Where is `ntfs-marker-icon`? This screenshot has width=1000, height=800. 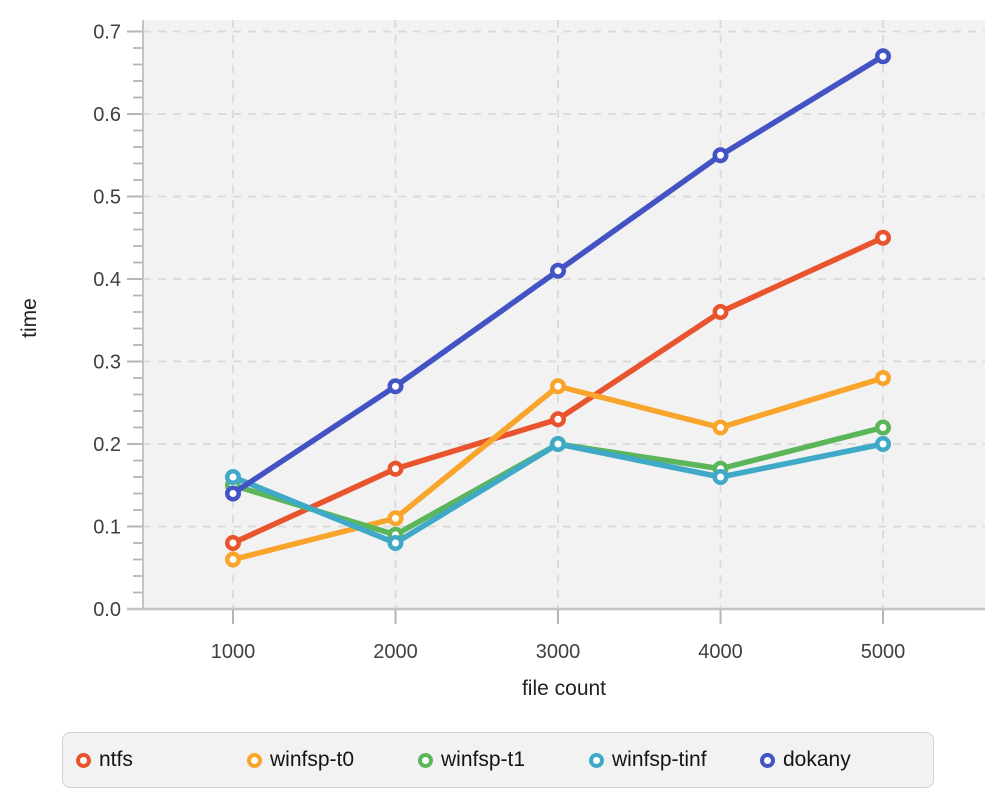 ntfs-marker-icon is located at coordinates (83, 760).